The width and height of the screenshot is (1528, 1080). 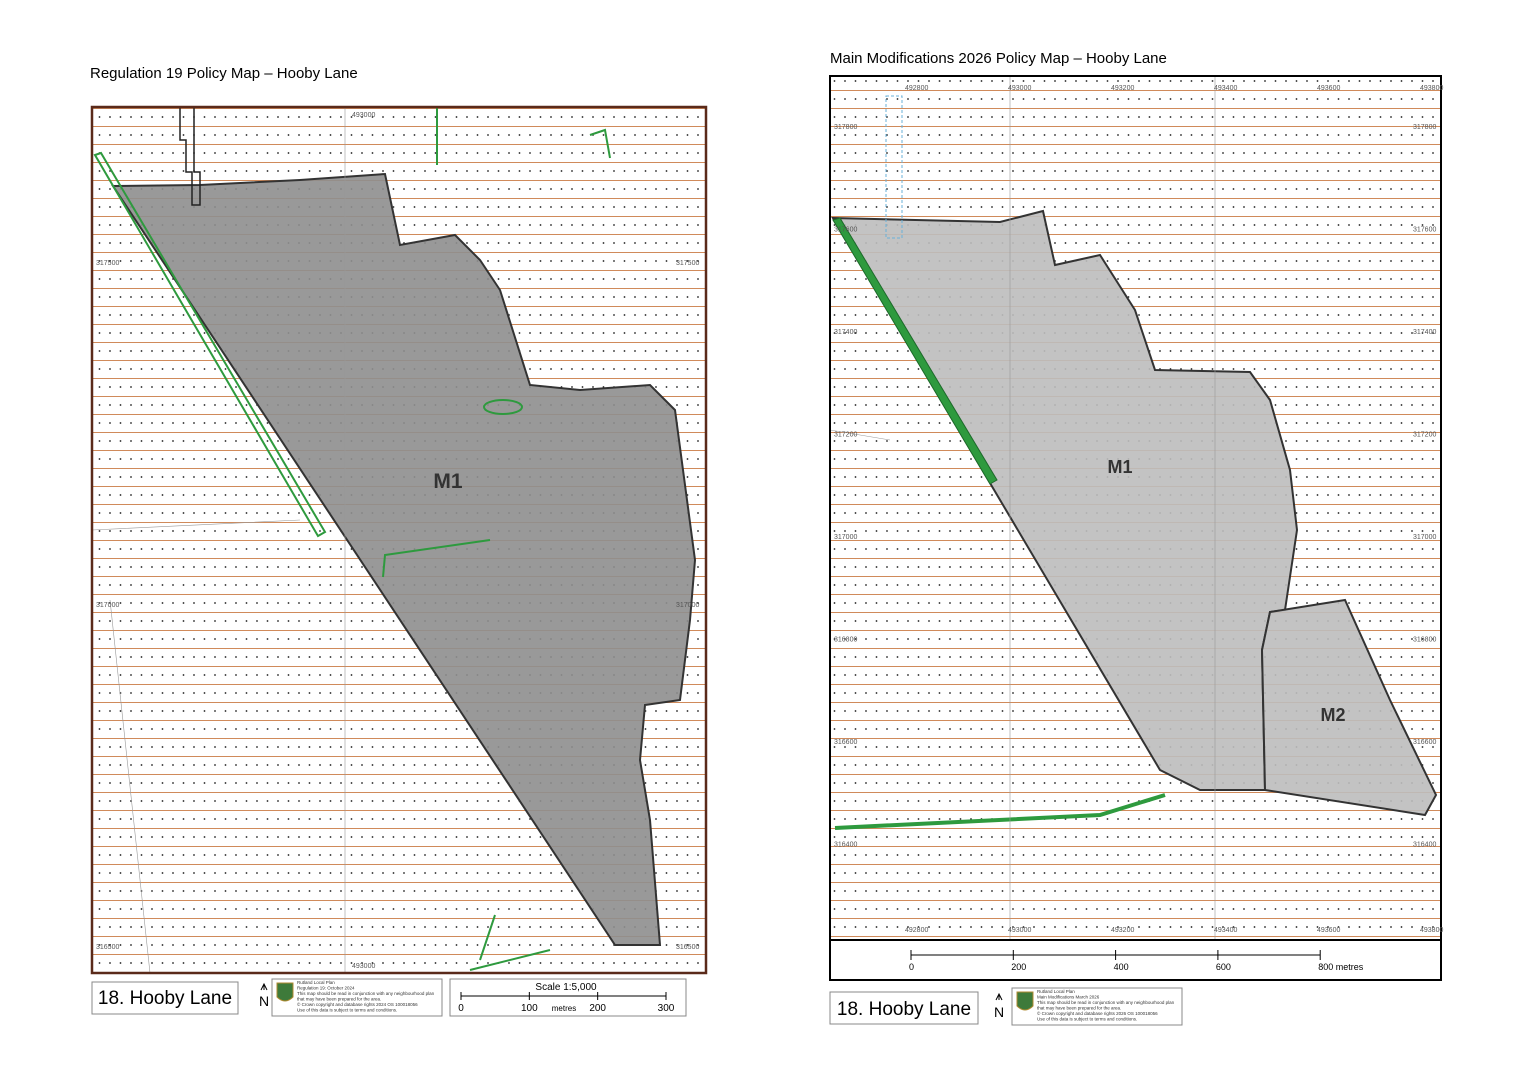 What do you see at coordinates (1349, 707) in the screenshot?
I see `site-m2` at bounding box center [1349, 707].